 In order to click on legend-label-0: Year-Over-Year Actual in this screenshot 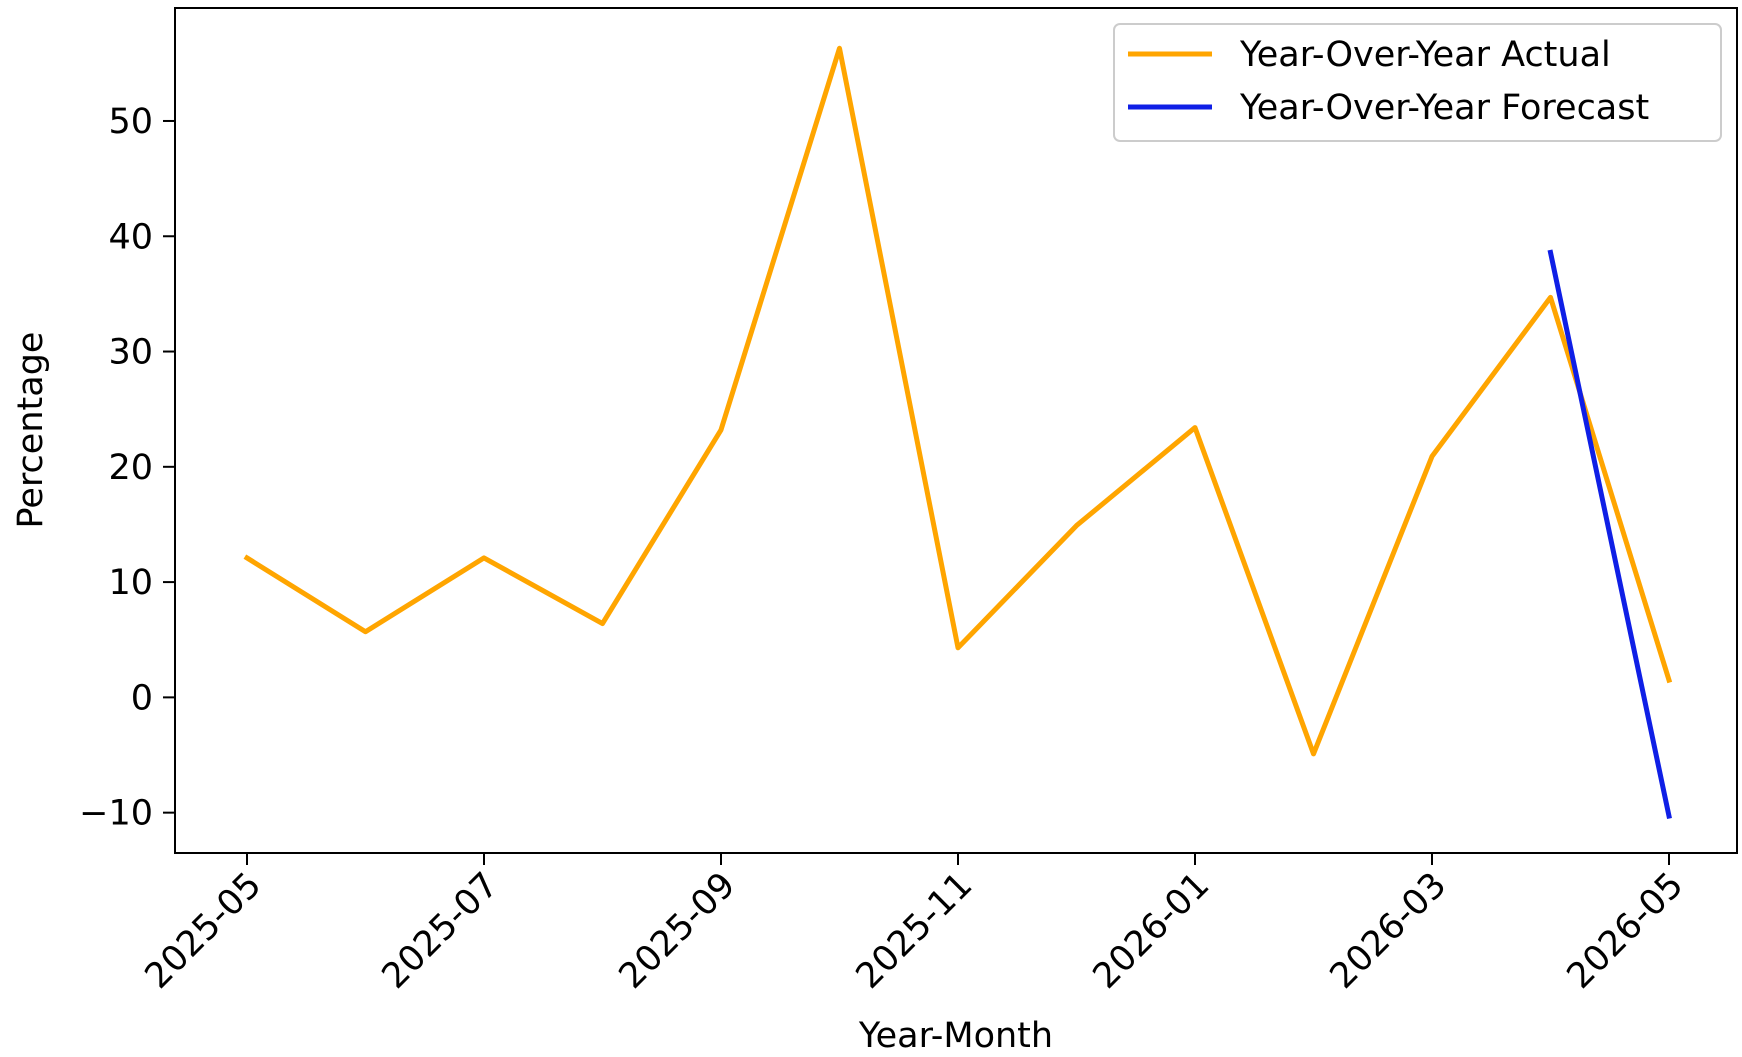, I will do `click(1425, 55)`.